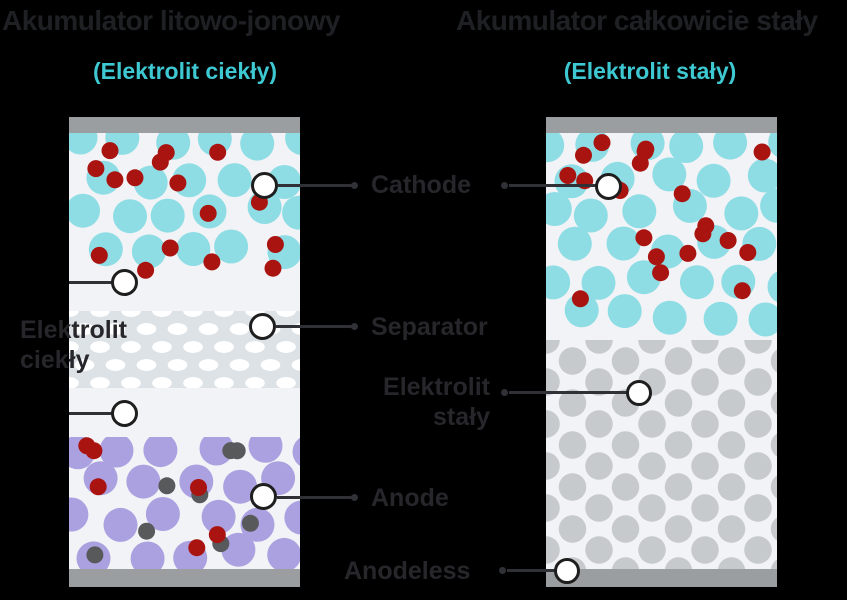 This screenshot has width=847, height=600. I want to click on solid-electrolyte-layer, so click(661, 454).